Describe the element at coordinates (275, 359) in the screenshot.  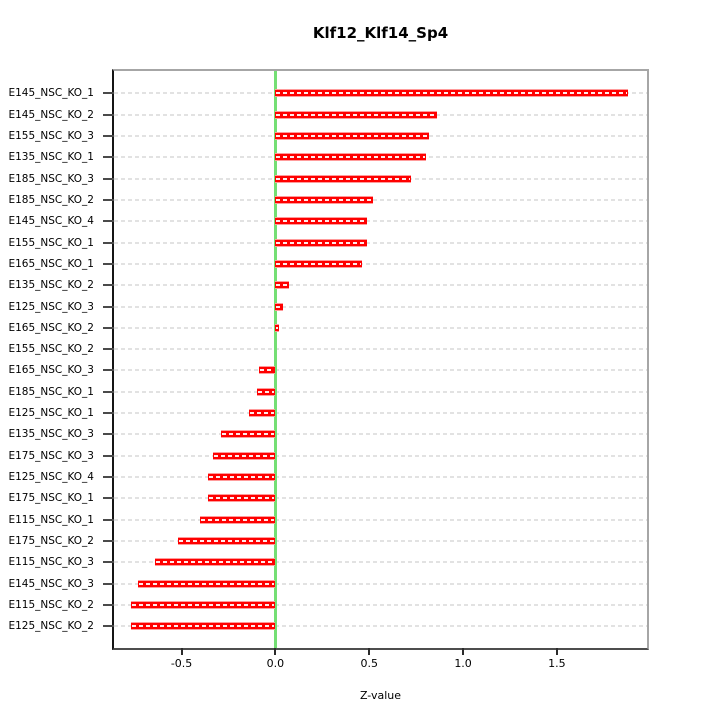
I see `zero-value-line` at that location.